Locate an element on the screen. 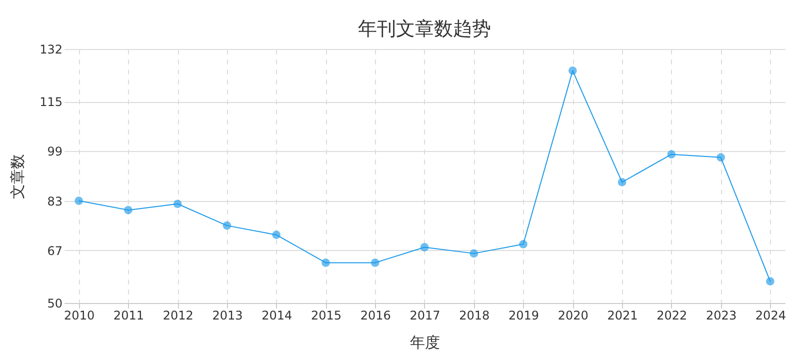  chart-title: 年刊文章数趋势 is located at coordinates (424, 29).